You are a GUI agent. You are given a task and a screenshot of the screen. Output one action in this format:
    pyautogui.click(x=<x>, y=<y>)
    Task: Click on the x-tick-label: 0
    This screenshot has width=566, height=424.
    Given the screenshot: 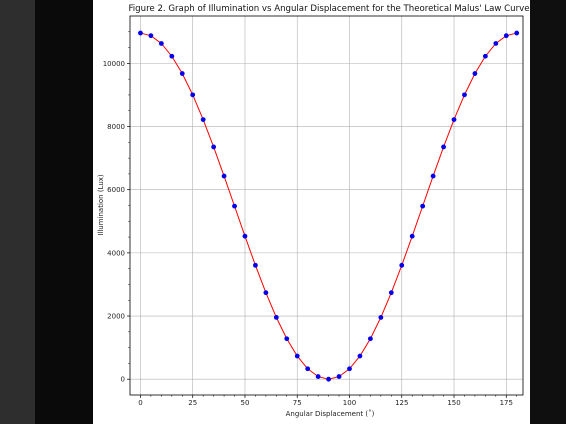 What is the action you would take?
    pyautogui.click(x=140, y=403)
    